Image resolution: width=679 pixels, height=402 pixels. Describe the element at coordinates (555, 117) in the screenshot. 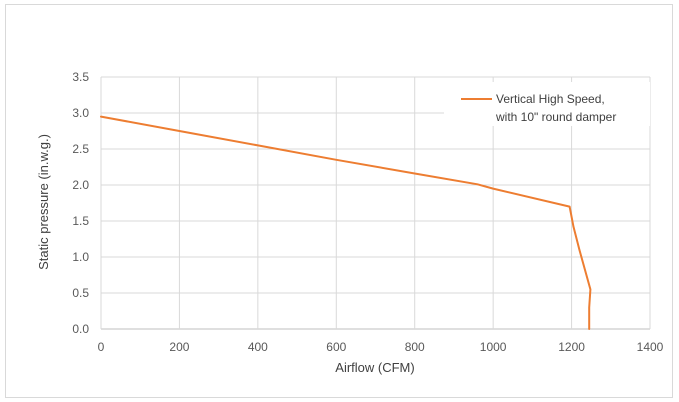

I see `legend-label-line-2: with 10" round damper` at that location.